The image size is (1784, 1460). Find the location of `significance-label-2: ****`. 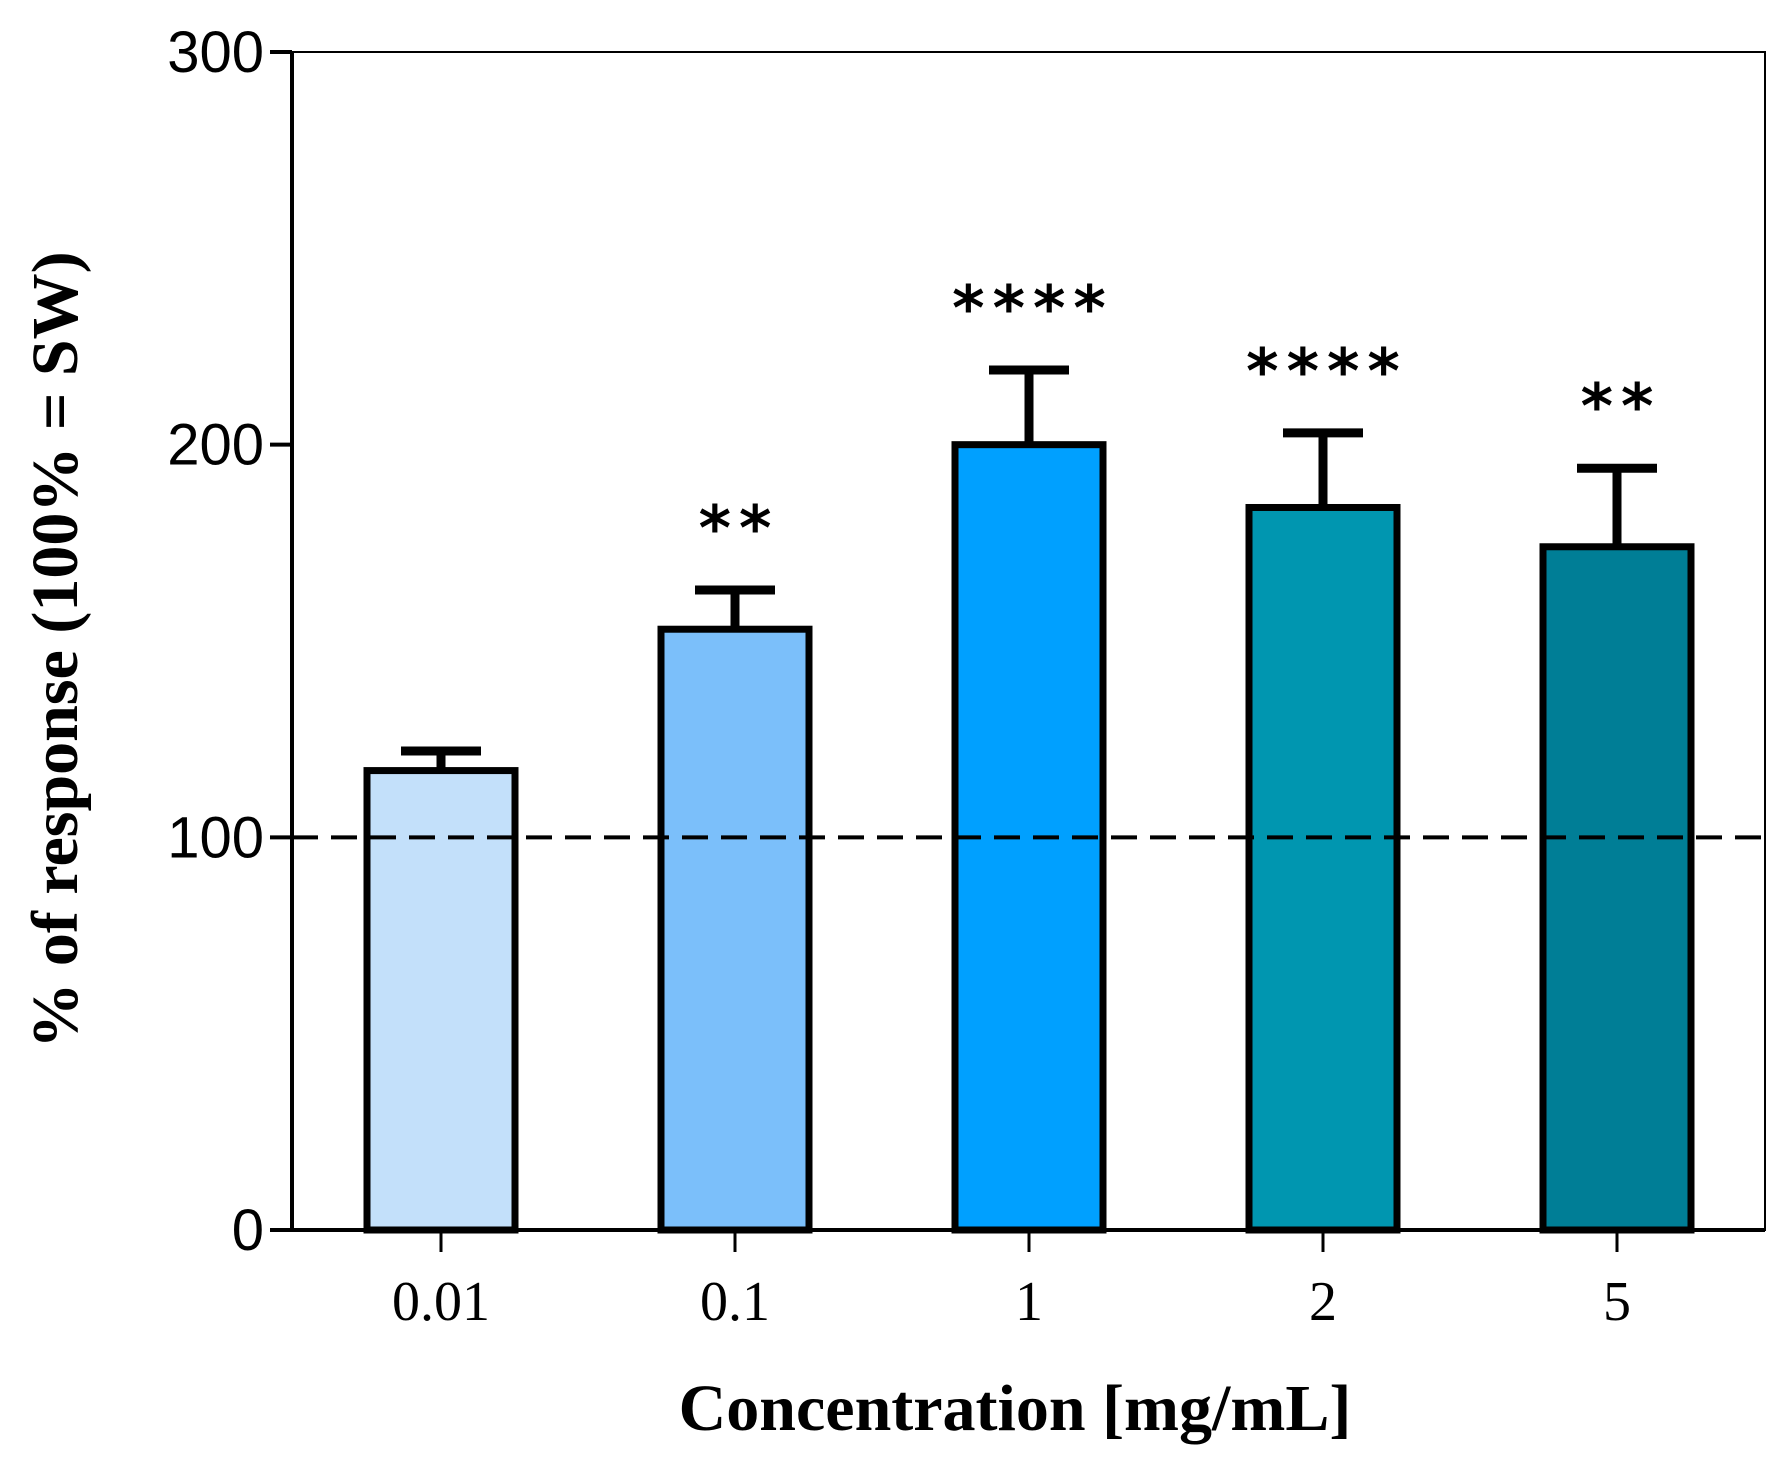

significance-label-2: **** is located at coordinates (1327, 371).